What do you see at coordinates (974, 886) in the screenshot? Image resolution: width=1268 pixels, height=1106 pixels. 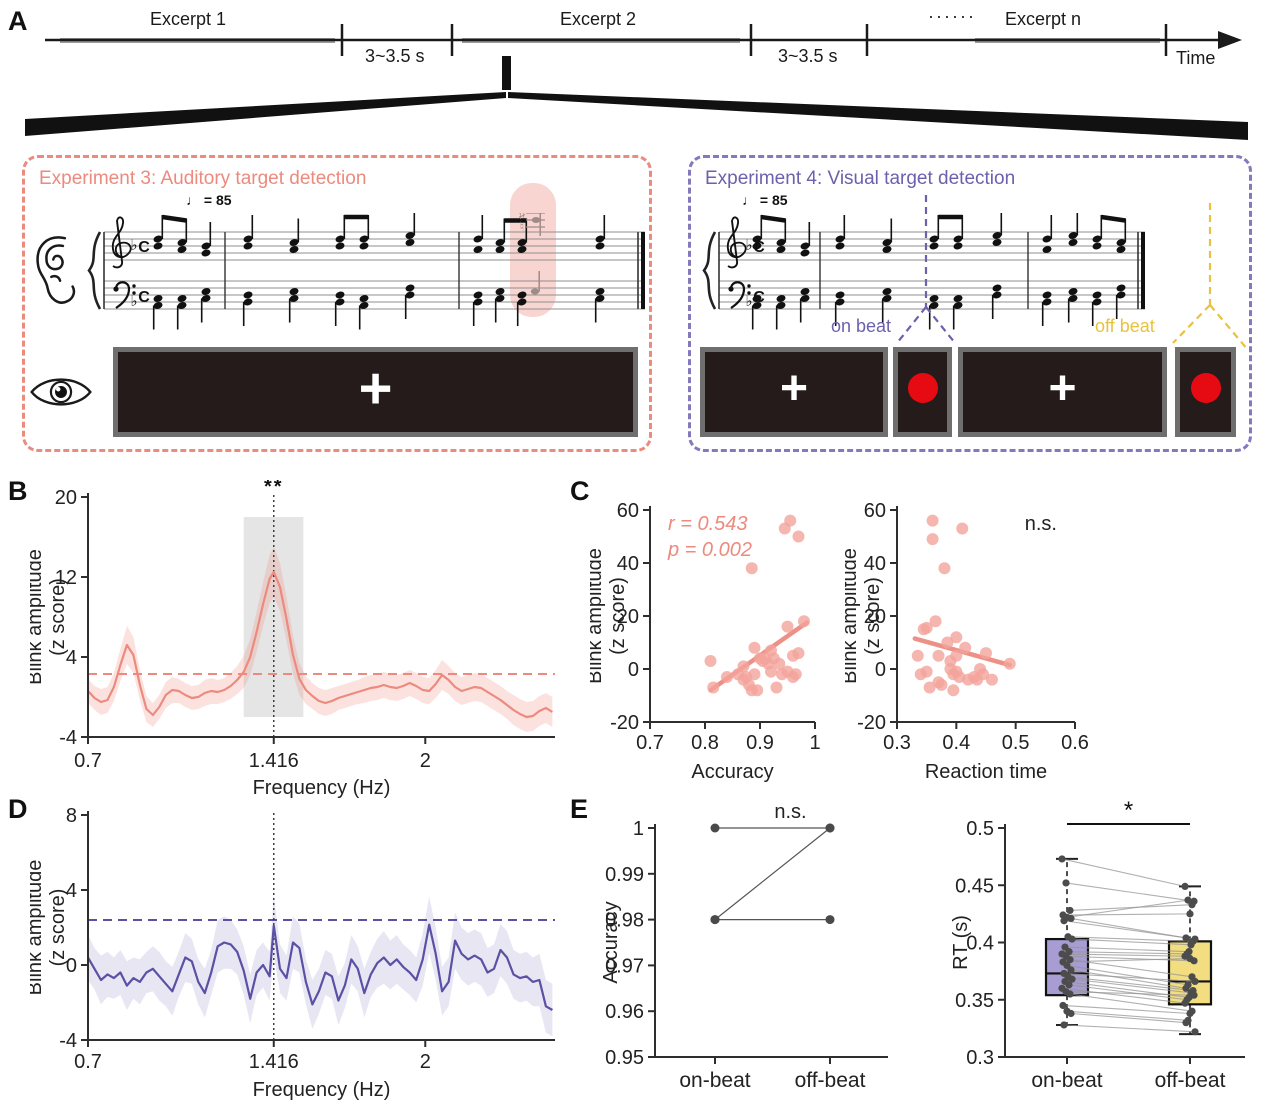 I see `svg-text: 0.45` at bounding box center [974, 886].